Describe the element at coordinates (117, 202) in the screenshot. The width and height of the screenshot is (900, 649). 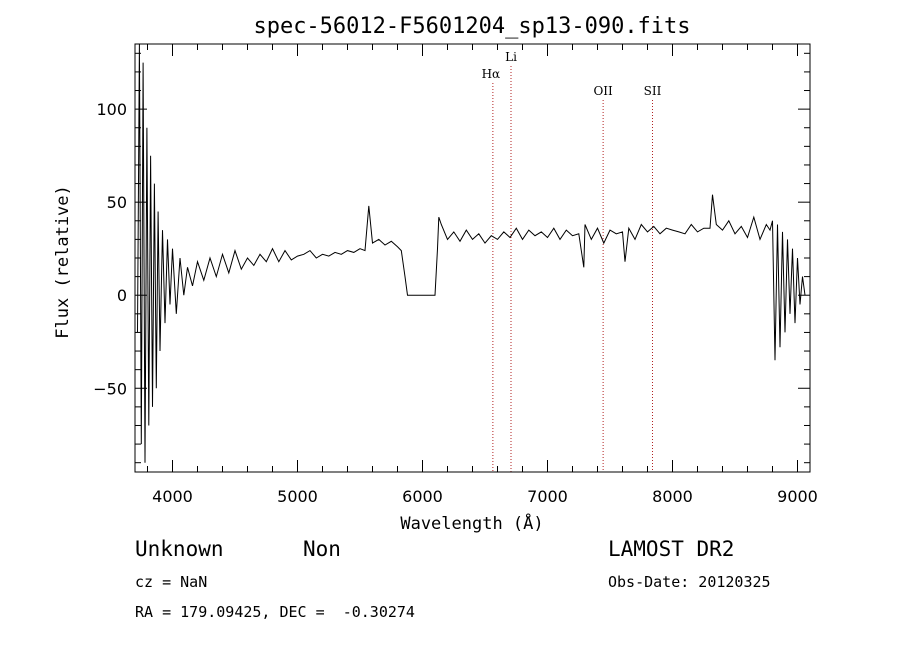
I see `y-tick-label: 50` at that location.